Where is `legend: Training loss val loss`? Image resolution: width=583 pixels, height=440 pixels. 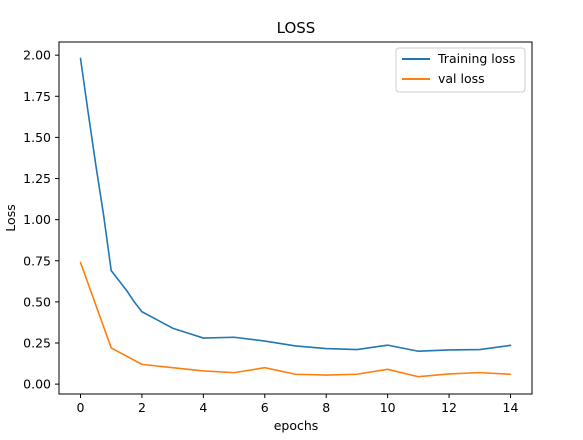 legend: Training loss val loss is located at coordinates (460, 70).